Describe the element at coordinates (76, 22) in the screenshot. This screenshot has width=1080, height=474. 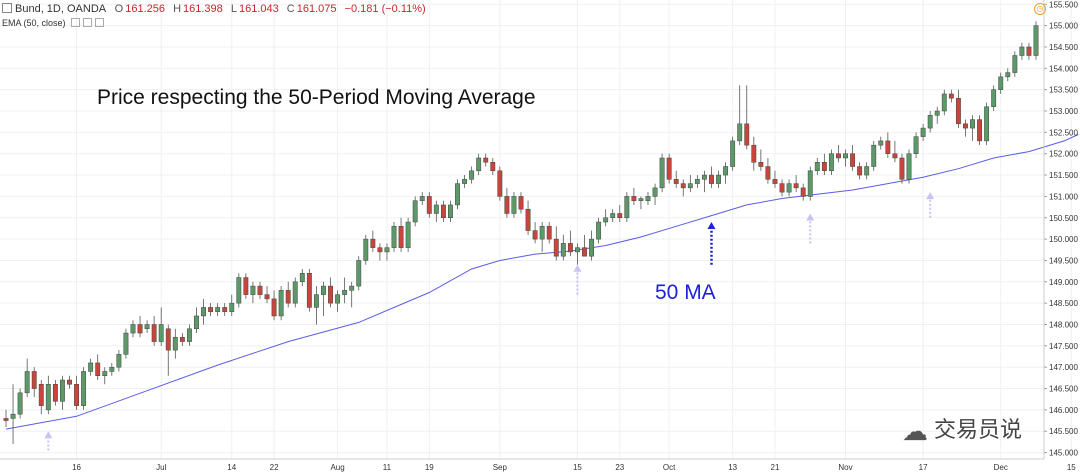
I see `visibility-toggle-icon` at that location.